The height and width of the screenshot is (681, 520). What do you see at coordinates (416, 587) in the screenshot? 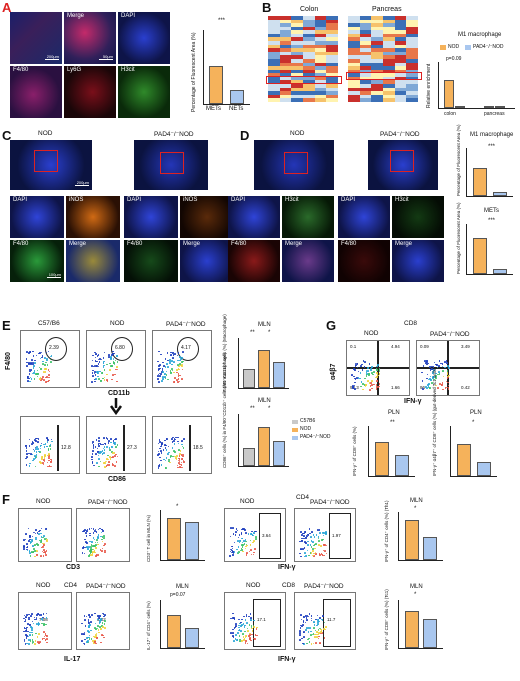
I see `f-r2r-chart-title: MLN` at bounding box center [416, 587].